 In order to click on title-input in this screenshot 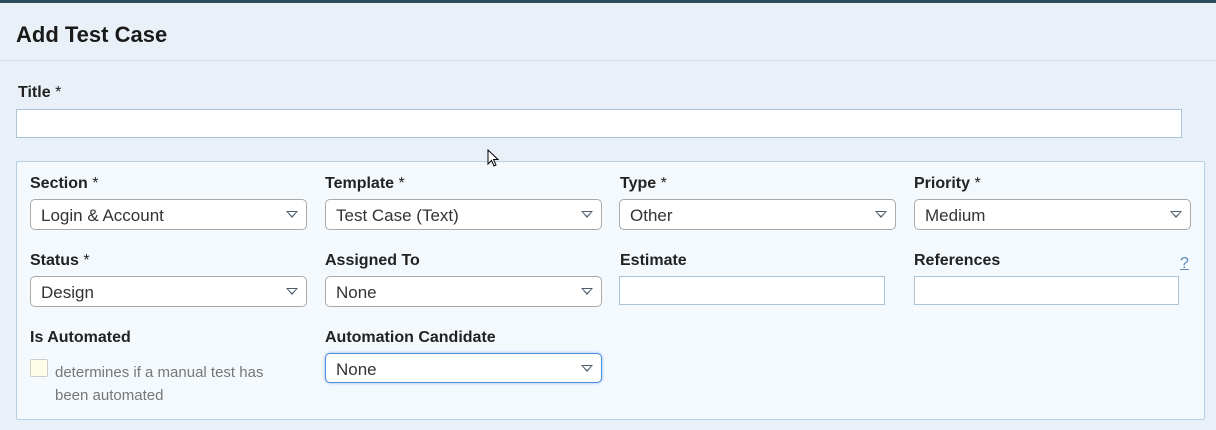, I will do `click(599, 123)`.